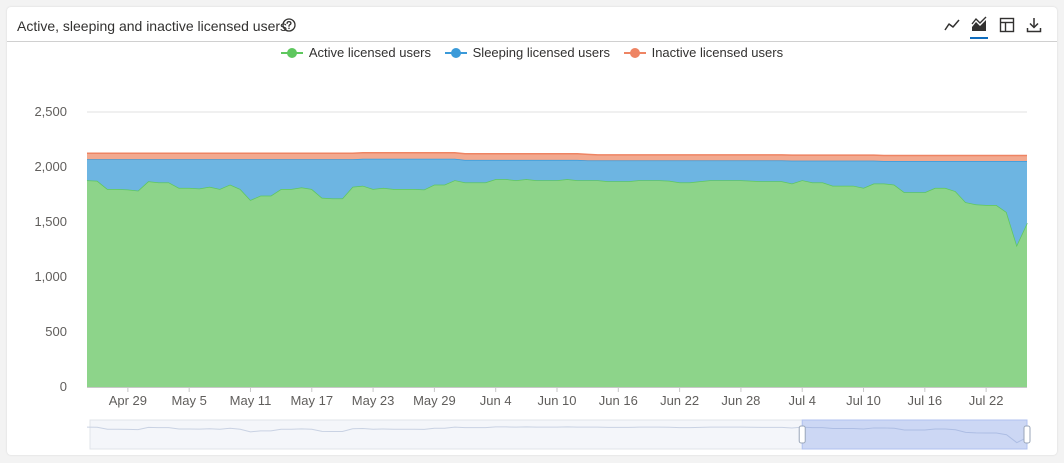 Image resolution: width=1064 pixels, height=463 pixels. Describe the element at coordinates (370, 52) in the screenshot. I see `legend-label-active: Active licensed users` at that location.